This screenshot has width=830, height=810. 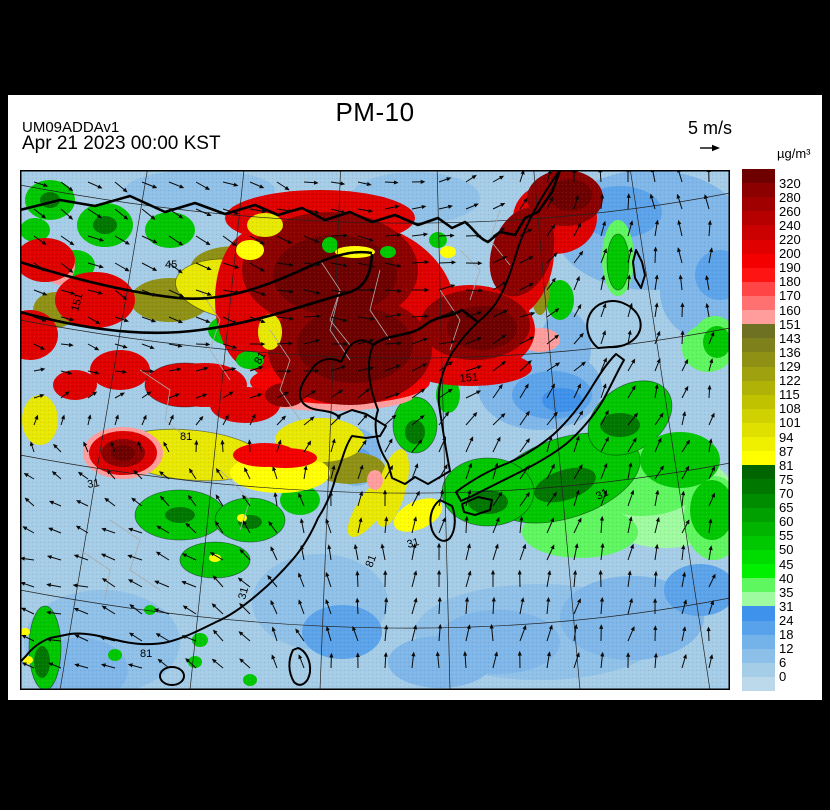 I want to click on colorbar-tick-label: 200, so click(x=790, y=254).